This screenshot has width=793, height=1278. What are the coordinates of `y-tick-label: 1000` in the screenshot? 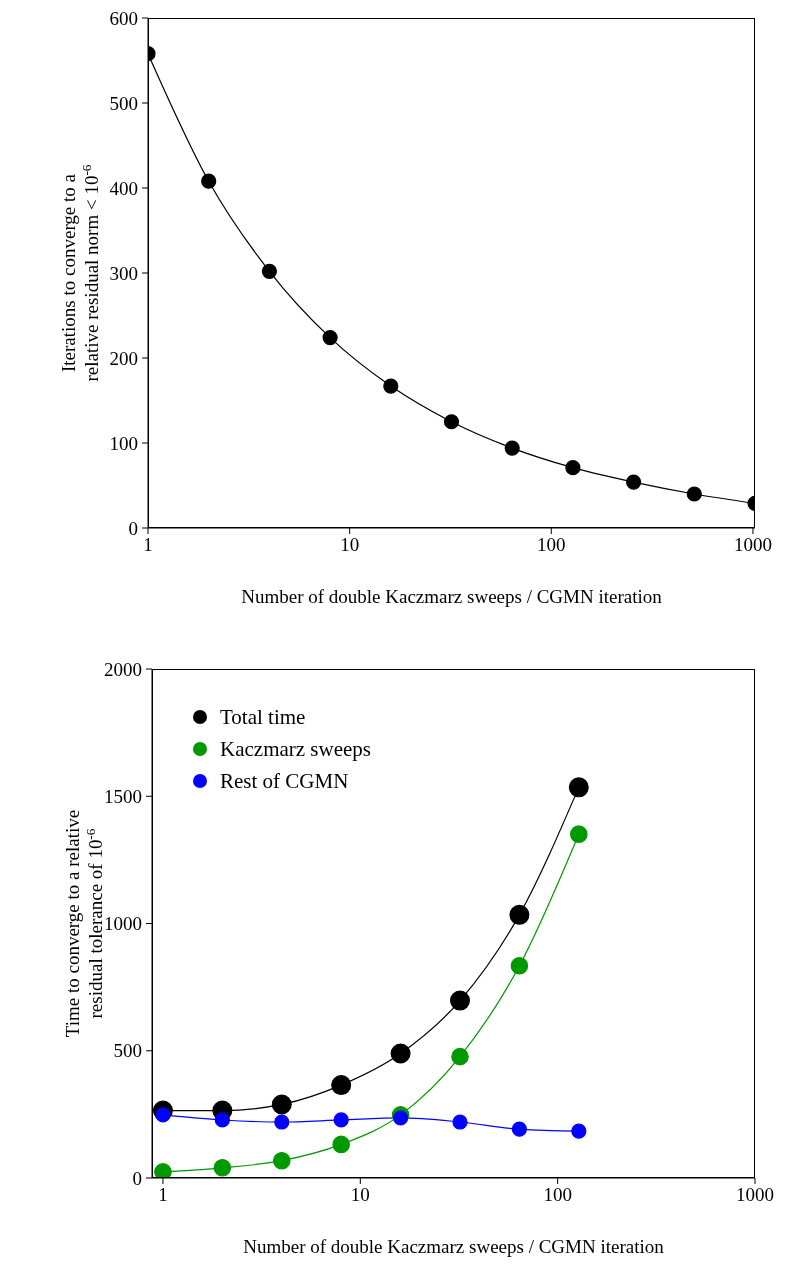 It's located at (123, 924).